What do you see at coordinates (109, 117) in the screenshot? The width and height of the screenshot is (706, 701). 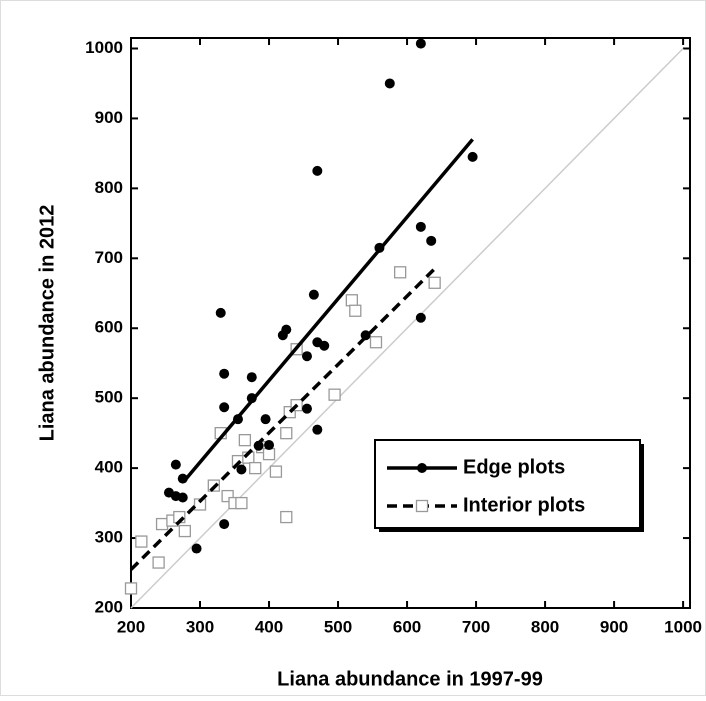 I see `y-tick-label: 900` at bounding box center [109, 117].